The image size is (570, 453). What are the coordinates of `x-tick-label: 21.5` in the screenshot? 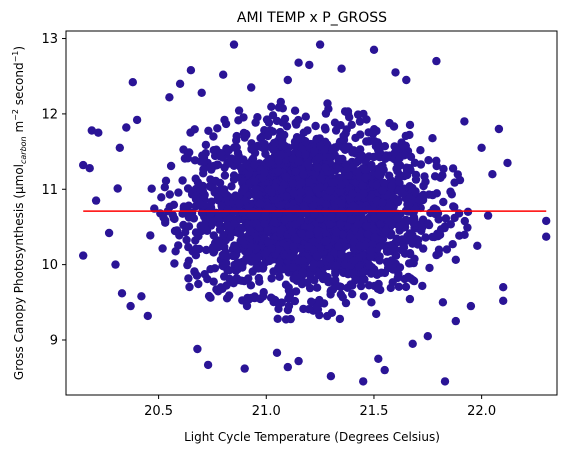 It's located at (373, 411).